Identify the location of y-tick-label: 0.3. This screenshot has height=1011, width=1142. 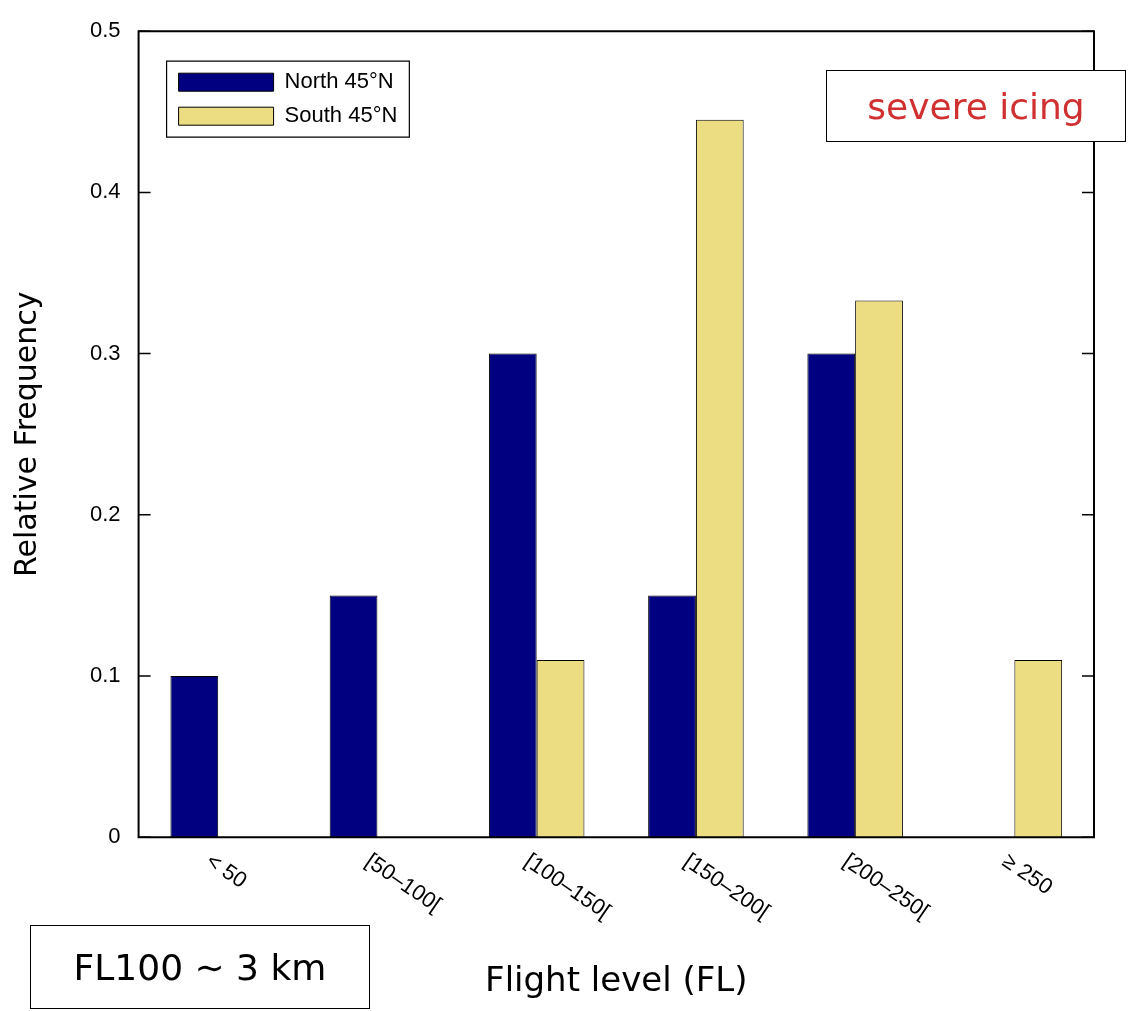
(105, 352).